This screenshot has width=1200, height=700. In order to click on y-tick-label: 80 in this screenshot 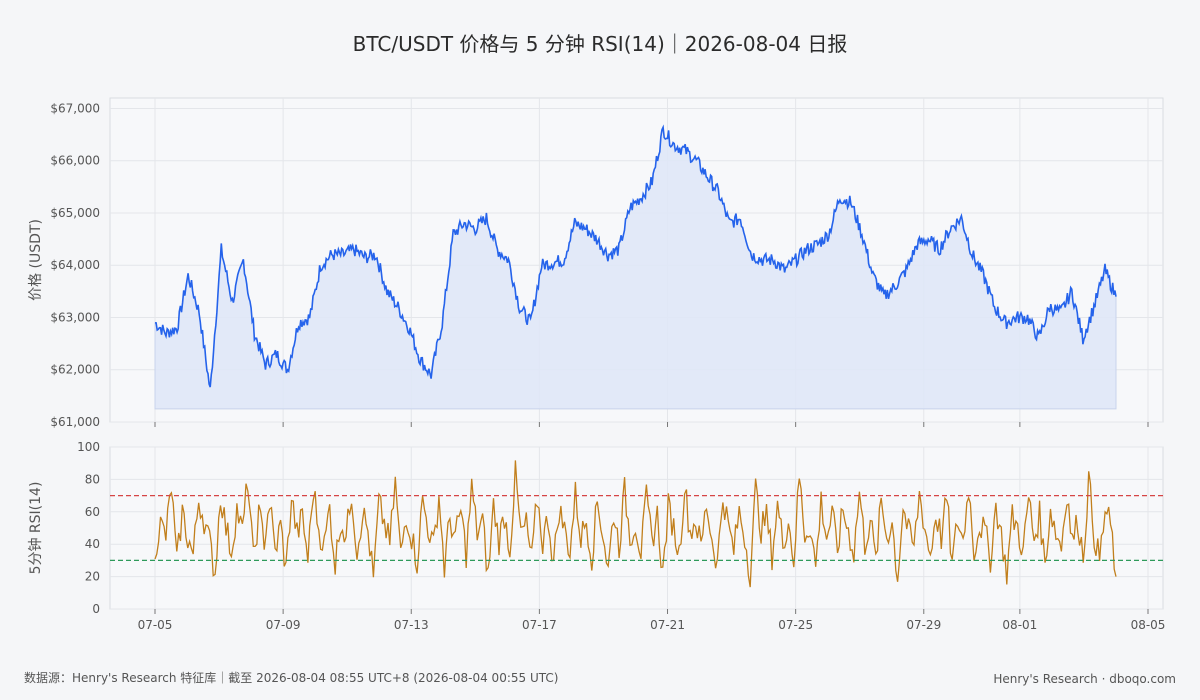, I will do `click(92, 479)`.